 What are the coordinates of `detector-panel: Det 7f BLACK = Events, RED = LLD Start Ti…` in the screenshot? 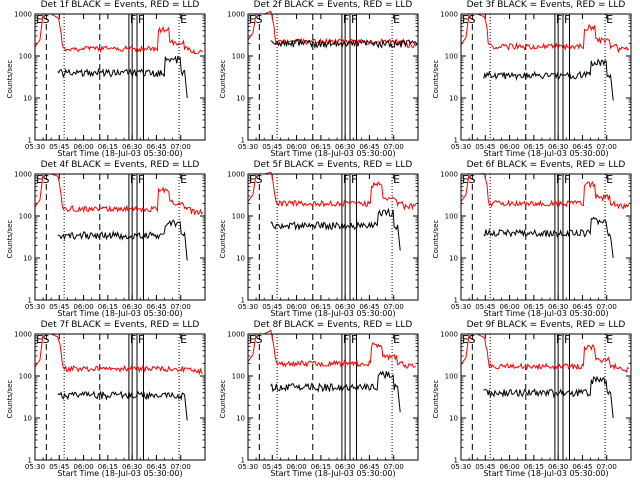 It's located at (106, 400).